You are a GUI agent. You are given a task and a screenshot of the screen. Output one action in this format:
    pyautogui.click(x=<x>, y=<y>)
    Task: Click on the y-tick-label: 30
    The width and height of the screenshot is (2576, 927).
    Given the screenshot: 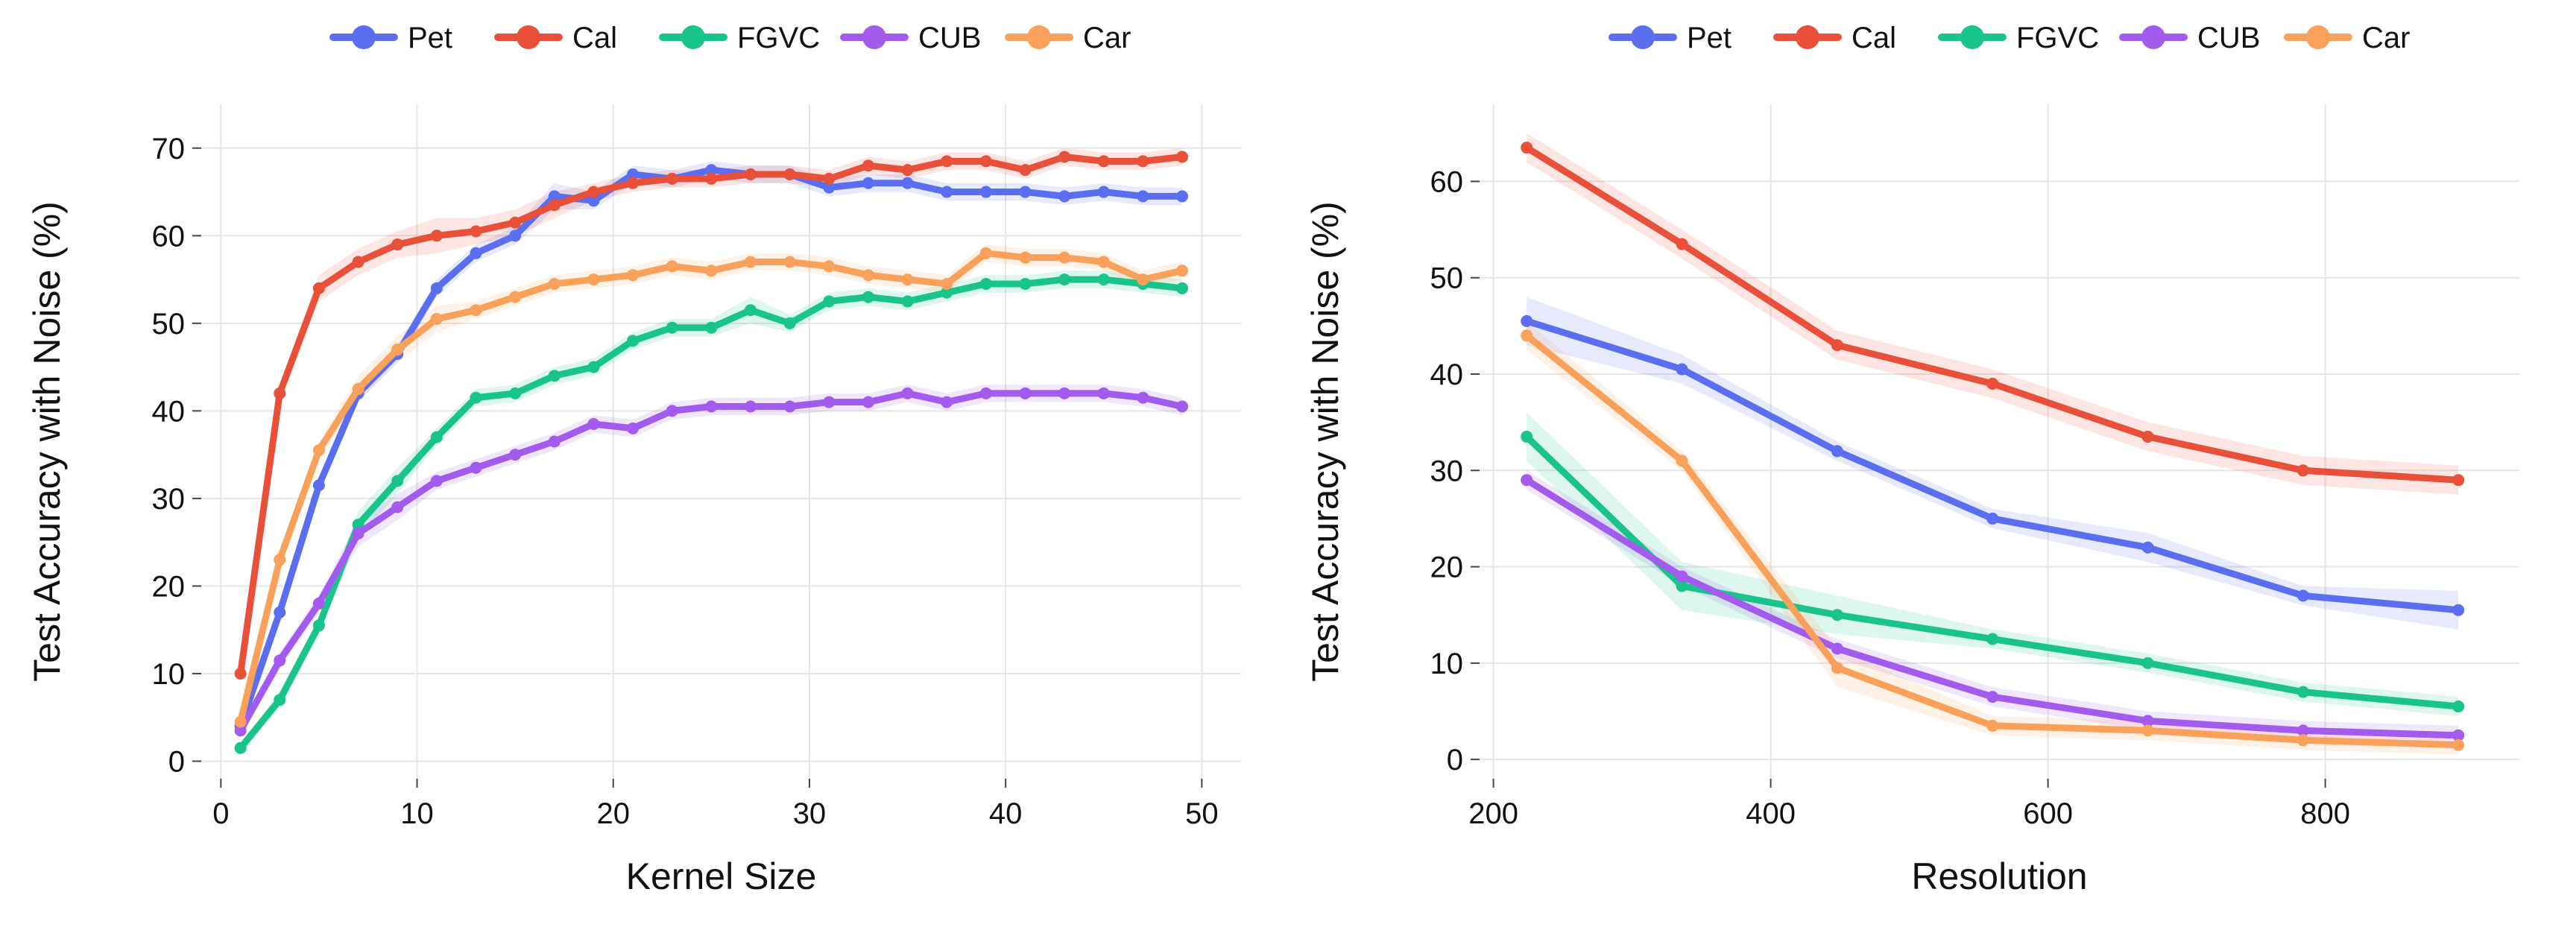 What is the action you would take?
    pyautogui.click(x=169, y=499)
    